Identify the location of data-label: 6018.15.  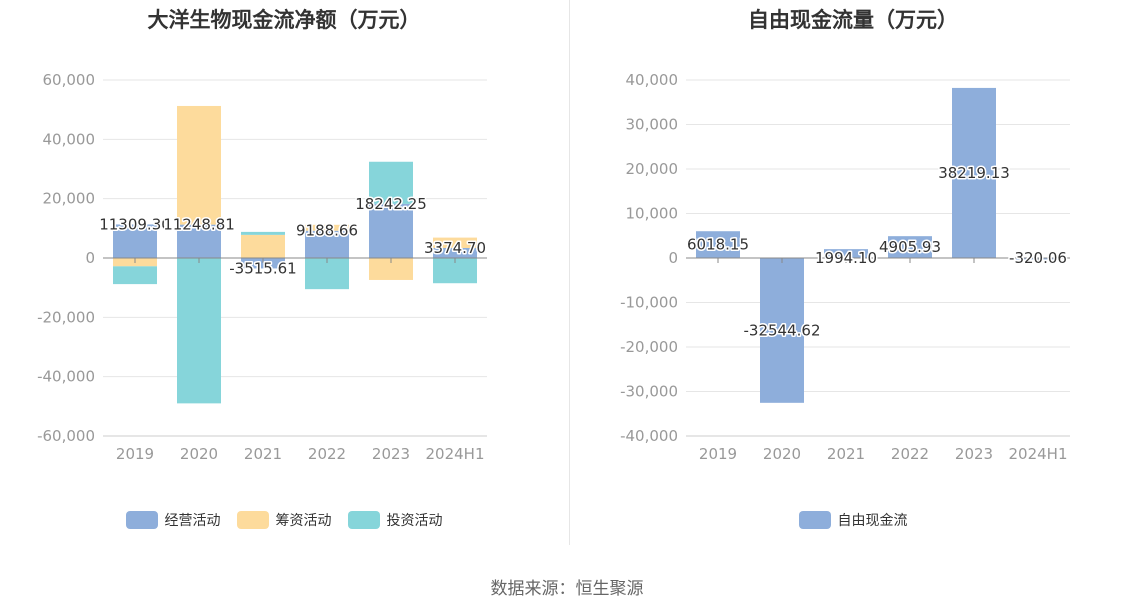
(718, 245).